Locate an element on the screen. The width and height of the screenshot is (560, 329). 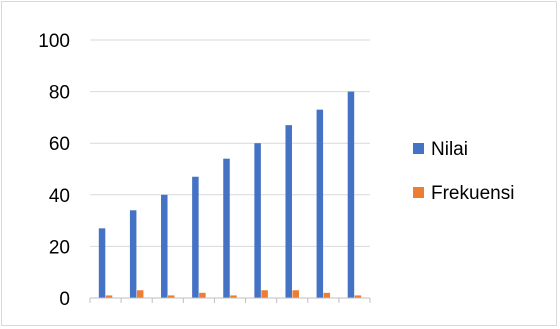
y-tick-label-100: 100 is located at coordinates (54, 41).